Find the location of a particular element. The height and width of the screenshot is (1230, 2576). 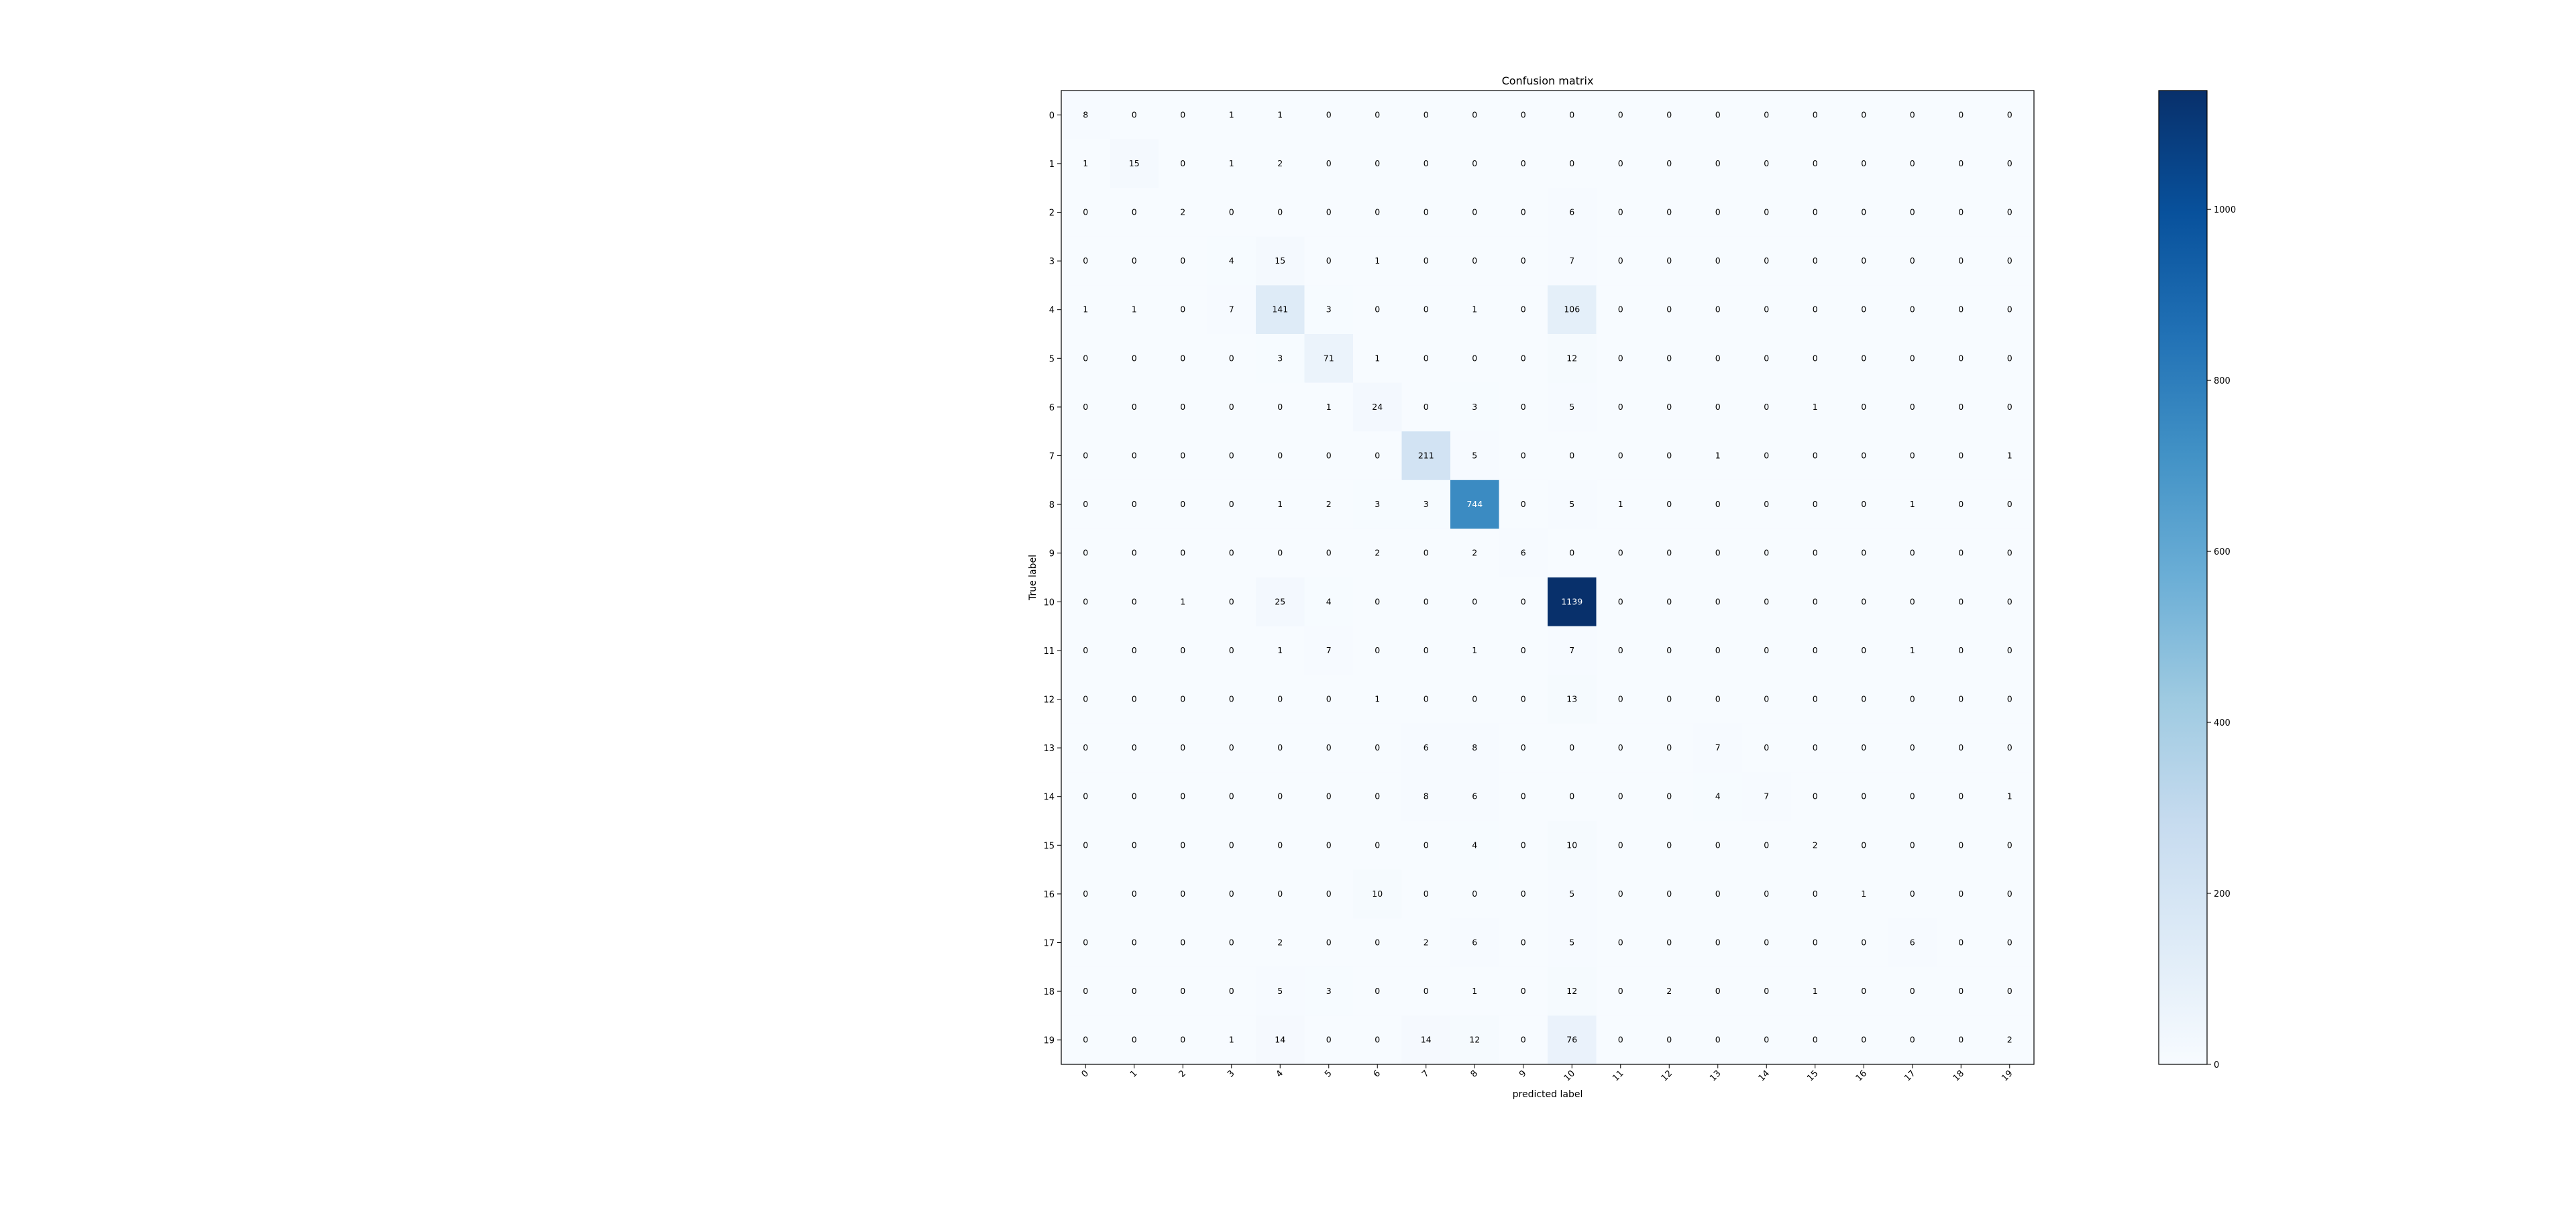

cell-value-label: 13 is located at coordinates (1571, 699).